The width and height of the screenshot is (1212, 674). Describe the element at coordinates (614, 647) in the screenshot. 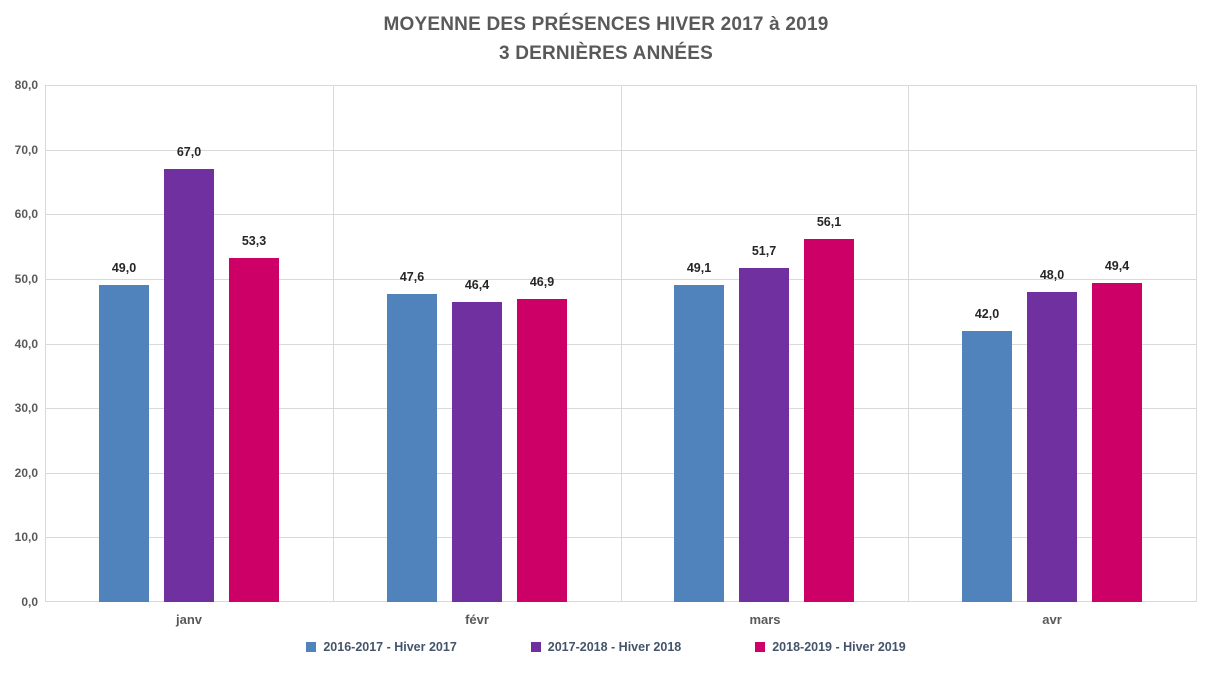

I see `legend-label: 2017-2018 - Hiver 2018` at that location.